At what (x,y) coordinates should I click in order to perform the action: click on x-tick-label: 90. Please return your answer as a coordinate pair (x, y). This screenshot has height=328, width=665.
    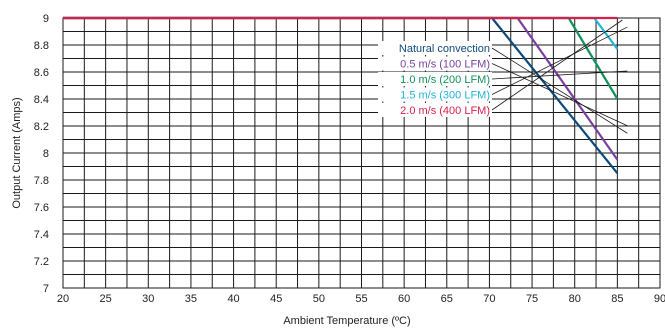
    Looking at the image, I should click on (659, 299).